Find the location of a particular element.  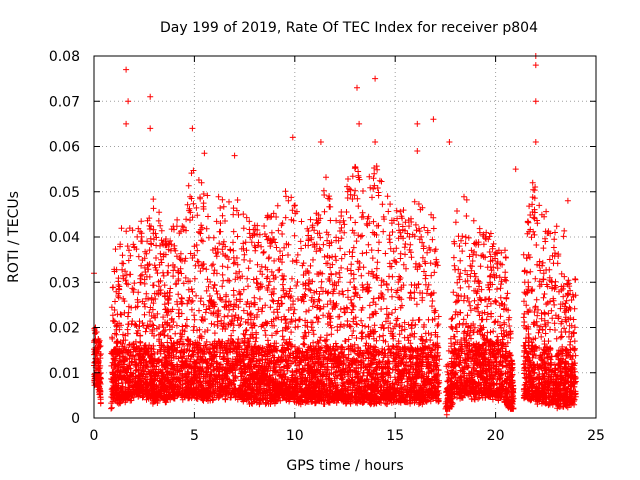

x-tick-label: 25 is located at coordinates (596, 436).